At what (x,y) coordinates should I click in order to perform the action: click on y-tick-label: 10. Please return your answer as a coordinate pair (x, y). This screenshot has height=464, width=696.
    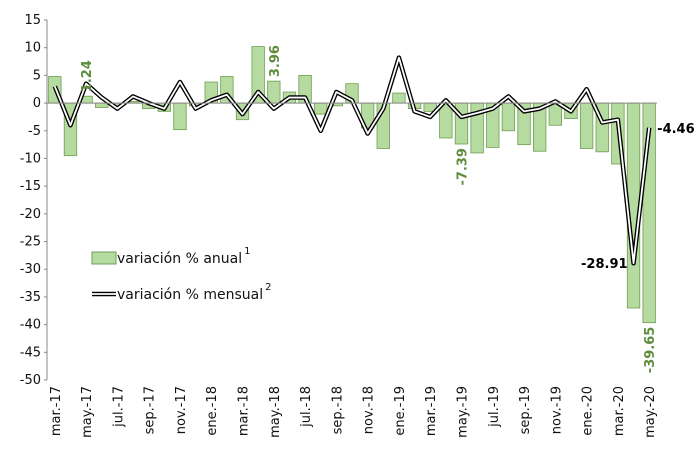
    Looking at the image, I should click on (32, 48).